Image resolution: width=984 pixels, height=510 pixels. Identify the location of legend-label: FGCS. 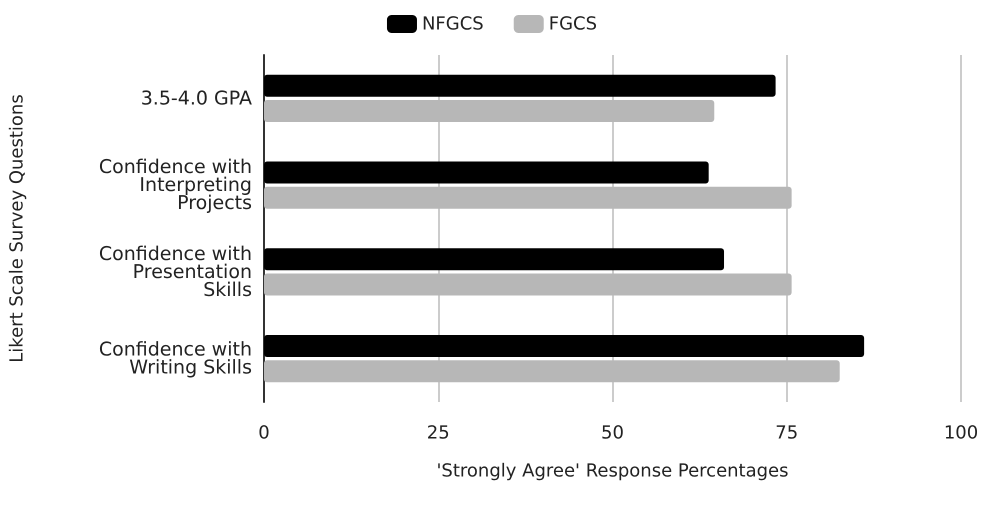
(573, 24).